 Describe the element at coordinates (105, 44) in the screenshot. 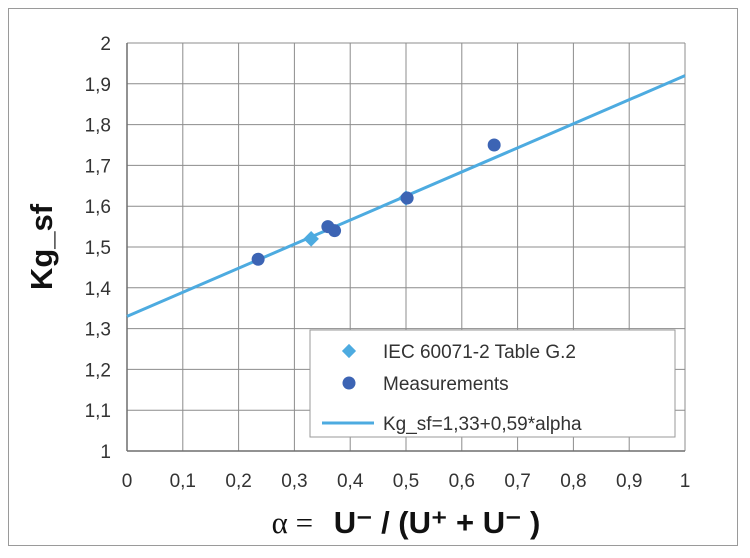

I see `y-tick-label: 2` at that location.